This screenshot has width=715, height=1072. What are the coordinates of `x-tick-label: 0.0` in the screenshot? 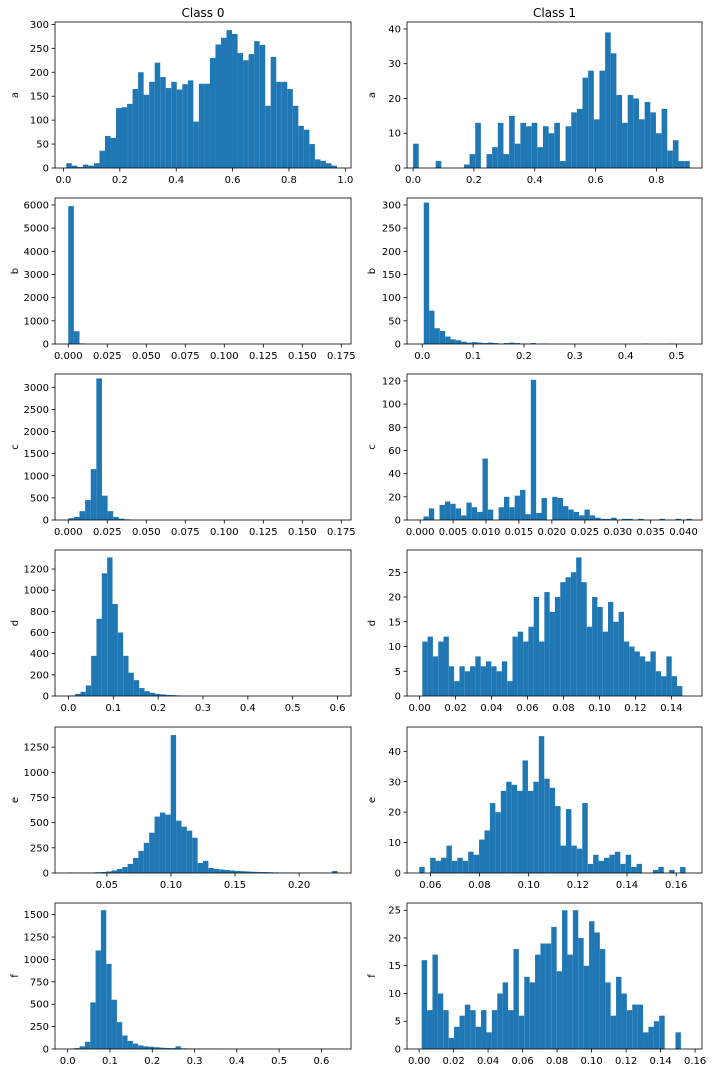 It's located at (64, 180).